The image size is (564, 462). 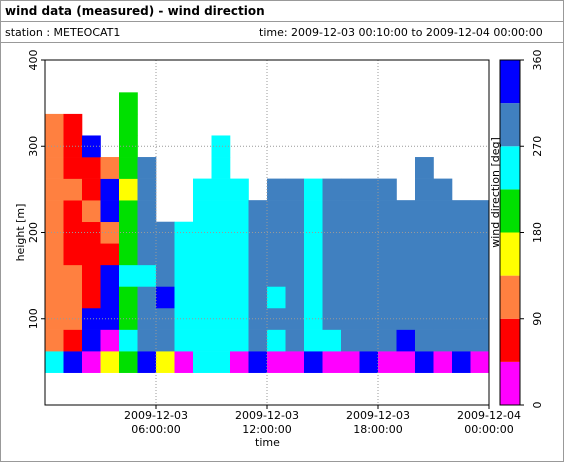 What do you see at coordinates (489, 422) in the screenshot?
I see `x-tick-label: 2009-12-04 00:00:00` at bounding box center [489, 422].